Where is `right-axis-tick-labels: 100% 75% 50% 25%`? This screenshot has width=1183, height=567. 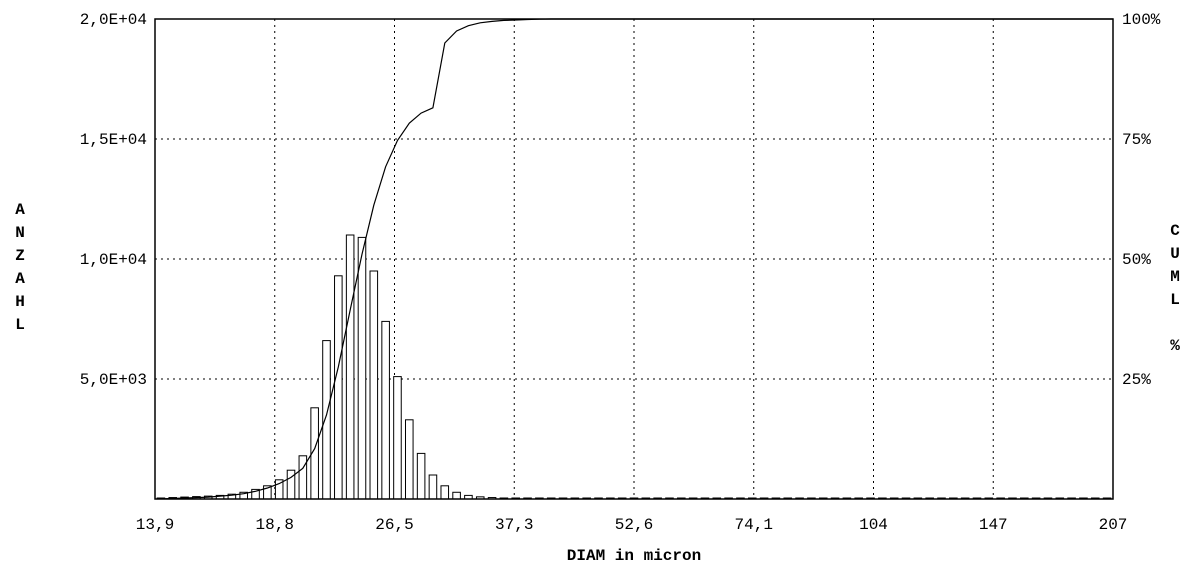
right-axis-tick-labels: 100% 75% 50% 25% is located at coordinates (1141, 200).